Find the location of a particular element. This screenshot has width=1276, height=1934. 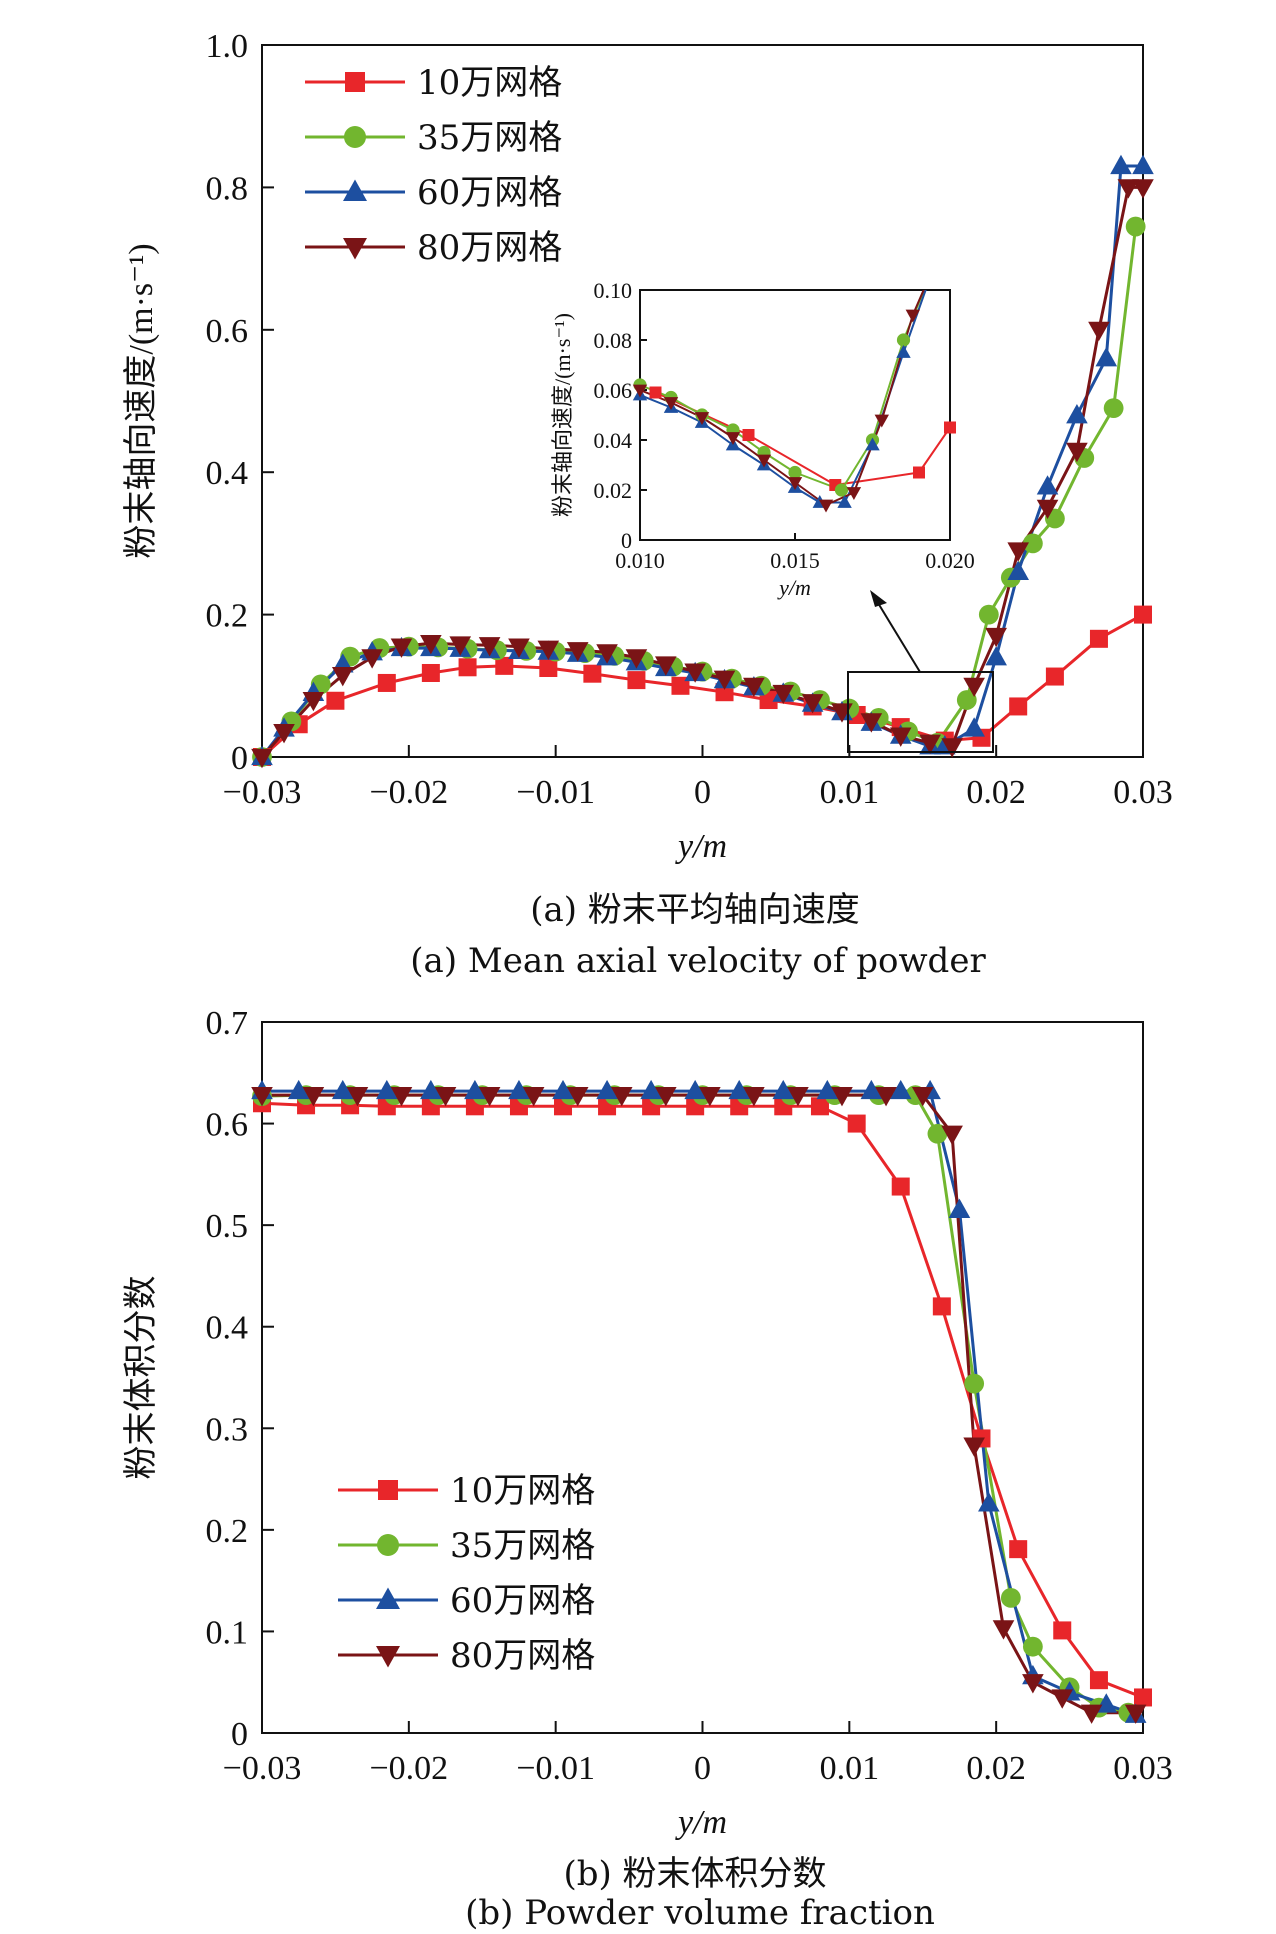

zoom-box is located at coordinates (920, 712).